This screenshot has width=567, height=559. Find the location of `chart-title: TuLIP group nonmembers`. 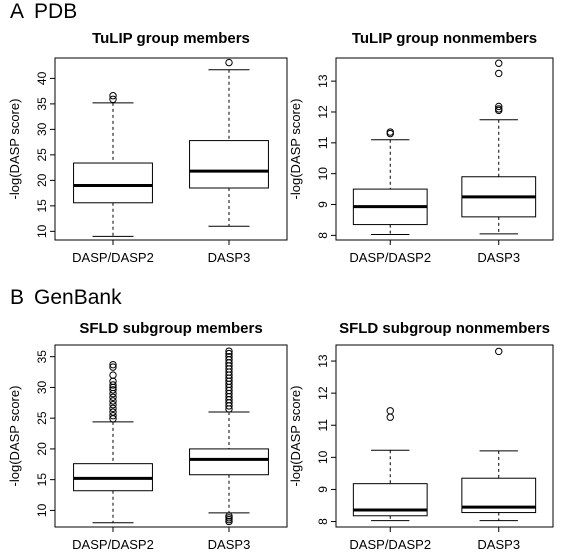

chart-title: TuLIP group nonmembers is located at coordinates (444, 38).